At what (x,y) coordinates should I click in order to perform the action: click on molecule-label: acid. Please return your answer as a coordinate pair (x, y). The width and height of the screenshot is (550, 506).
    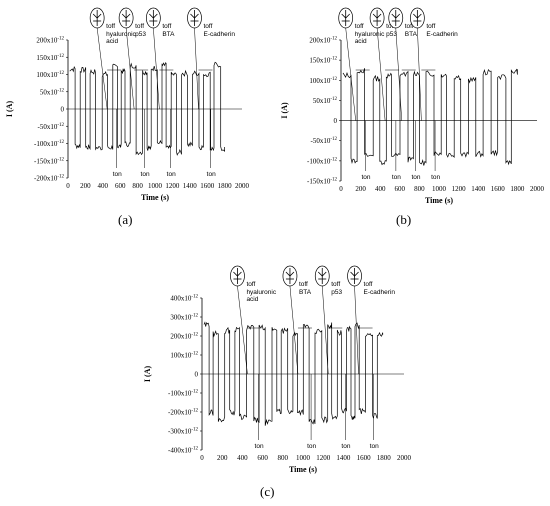
    Looking at the image, I should click on (361, 41).